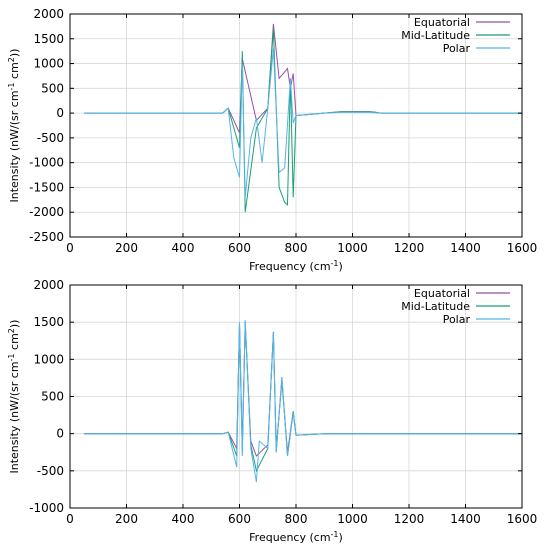 The height and width of the screenshot is (550, 547). I want to click on y-tick-label: -2000, so click(46, 212).